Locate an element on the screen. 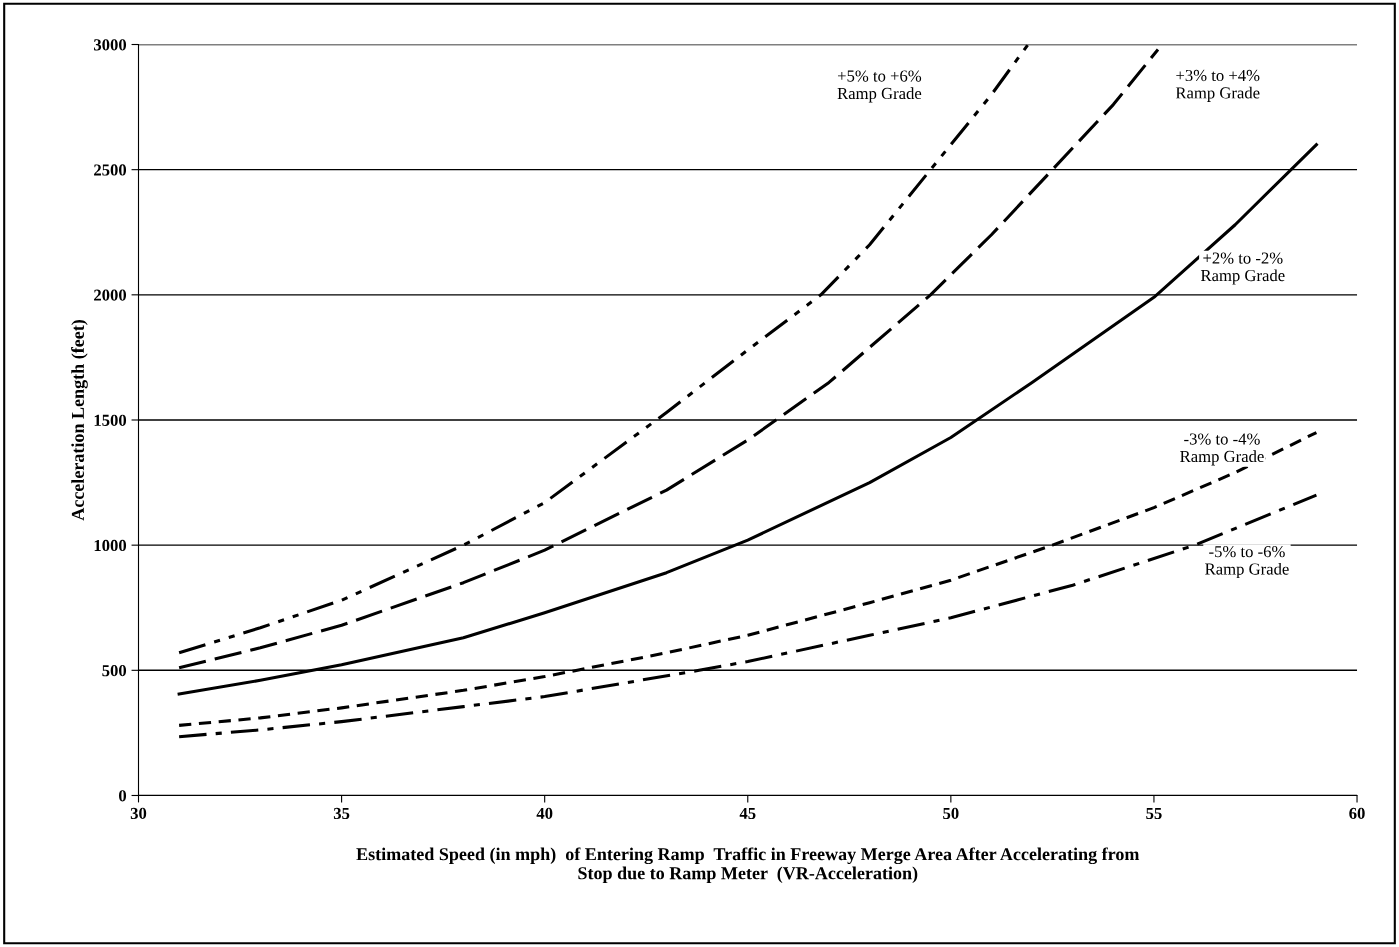 The height and width of the screenshot is (947, 1399). x-tick-label: 45 is located at coordinates (747, 813).